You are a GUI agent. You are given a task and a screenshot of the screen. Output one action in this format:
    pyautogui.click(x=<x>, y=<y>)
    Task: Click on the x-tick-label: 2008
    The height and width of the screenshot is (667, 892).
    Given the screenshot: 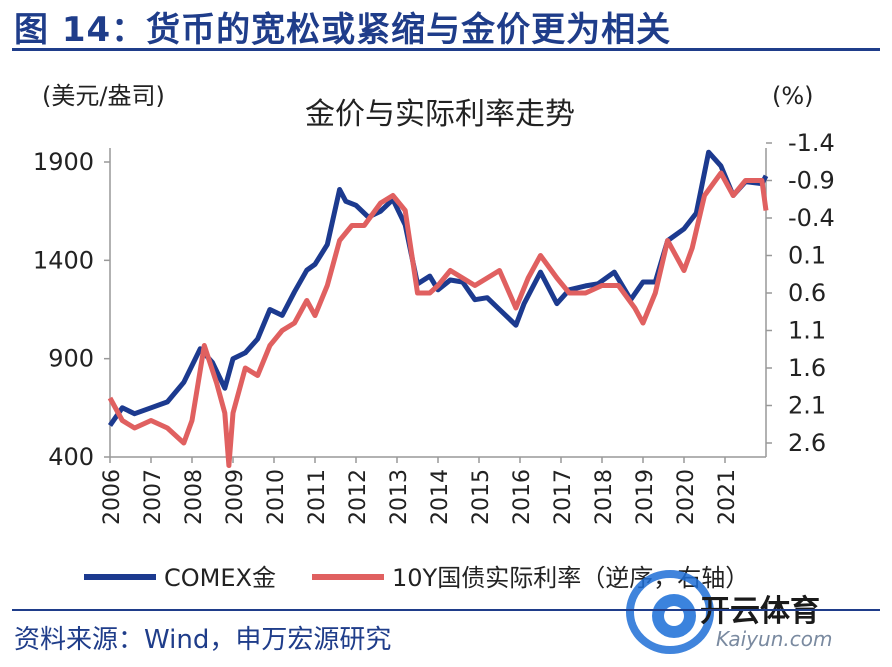 What is the action you would take?
    pyautogui.click(x=194, y=497)
    